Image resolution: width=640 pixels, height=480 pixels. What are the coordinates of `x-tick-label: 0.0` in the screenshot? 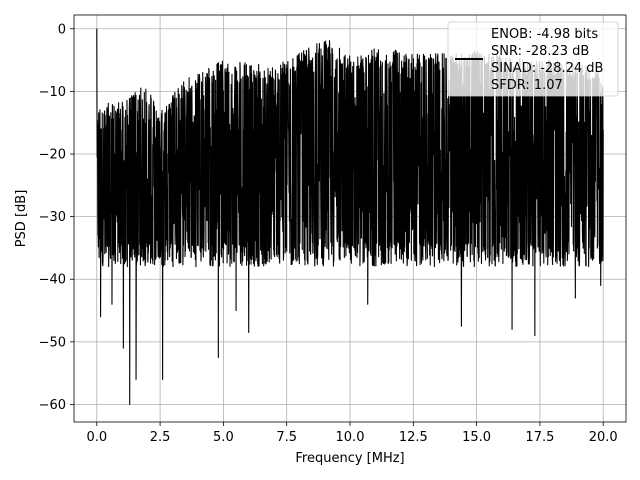 It's located at (96, 437).